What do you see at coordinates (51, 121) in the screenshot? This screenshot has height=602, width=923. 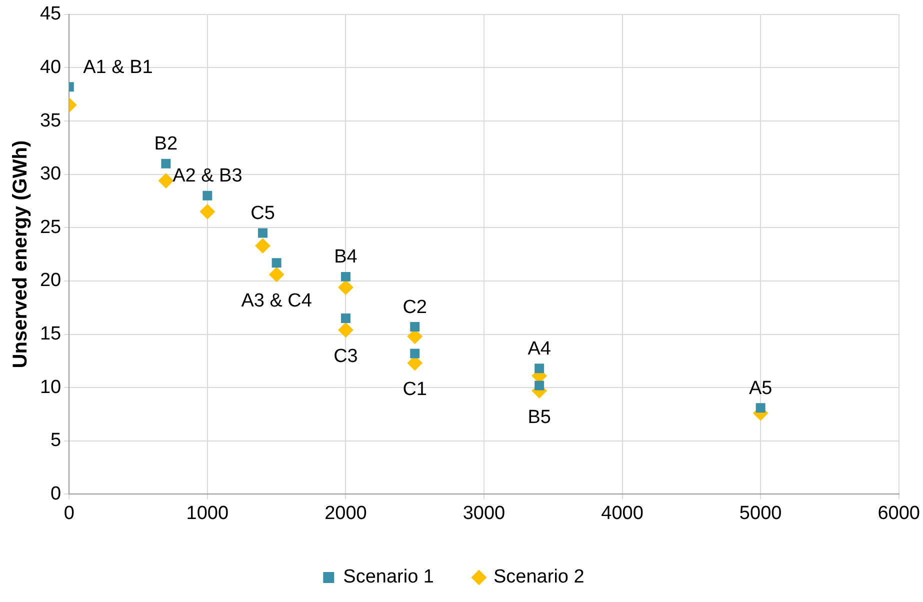 I see `y-tick-label: 35` at bounding box center [51, 121].